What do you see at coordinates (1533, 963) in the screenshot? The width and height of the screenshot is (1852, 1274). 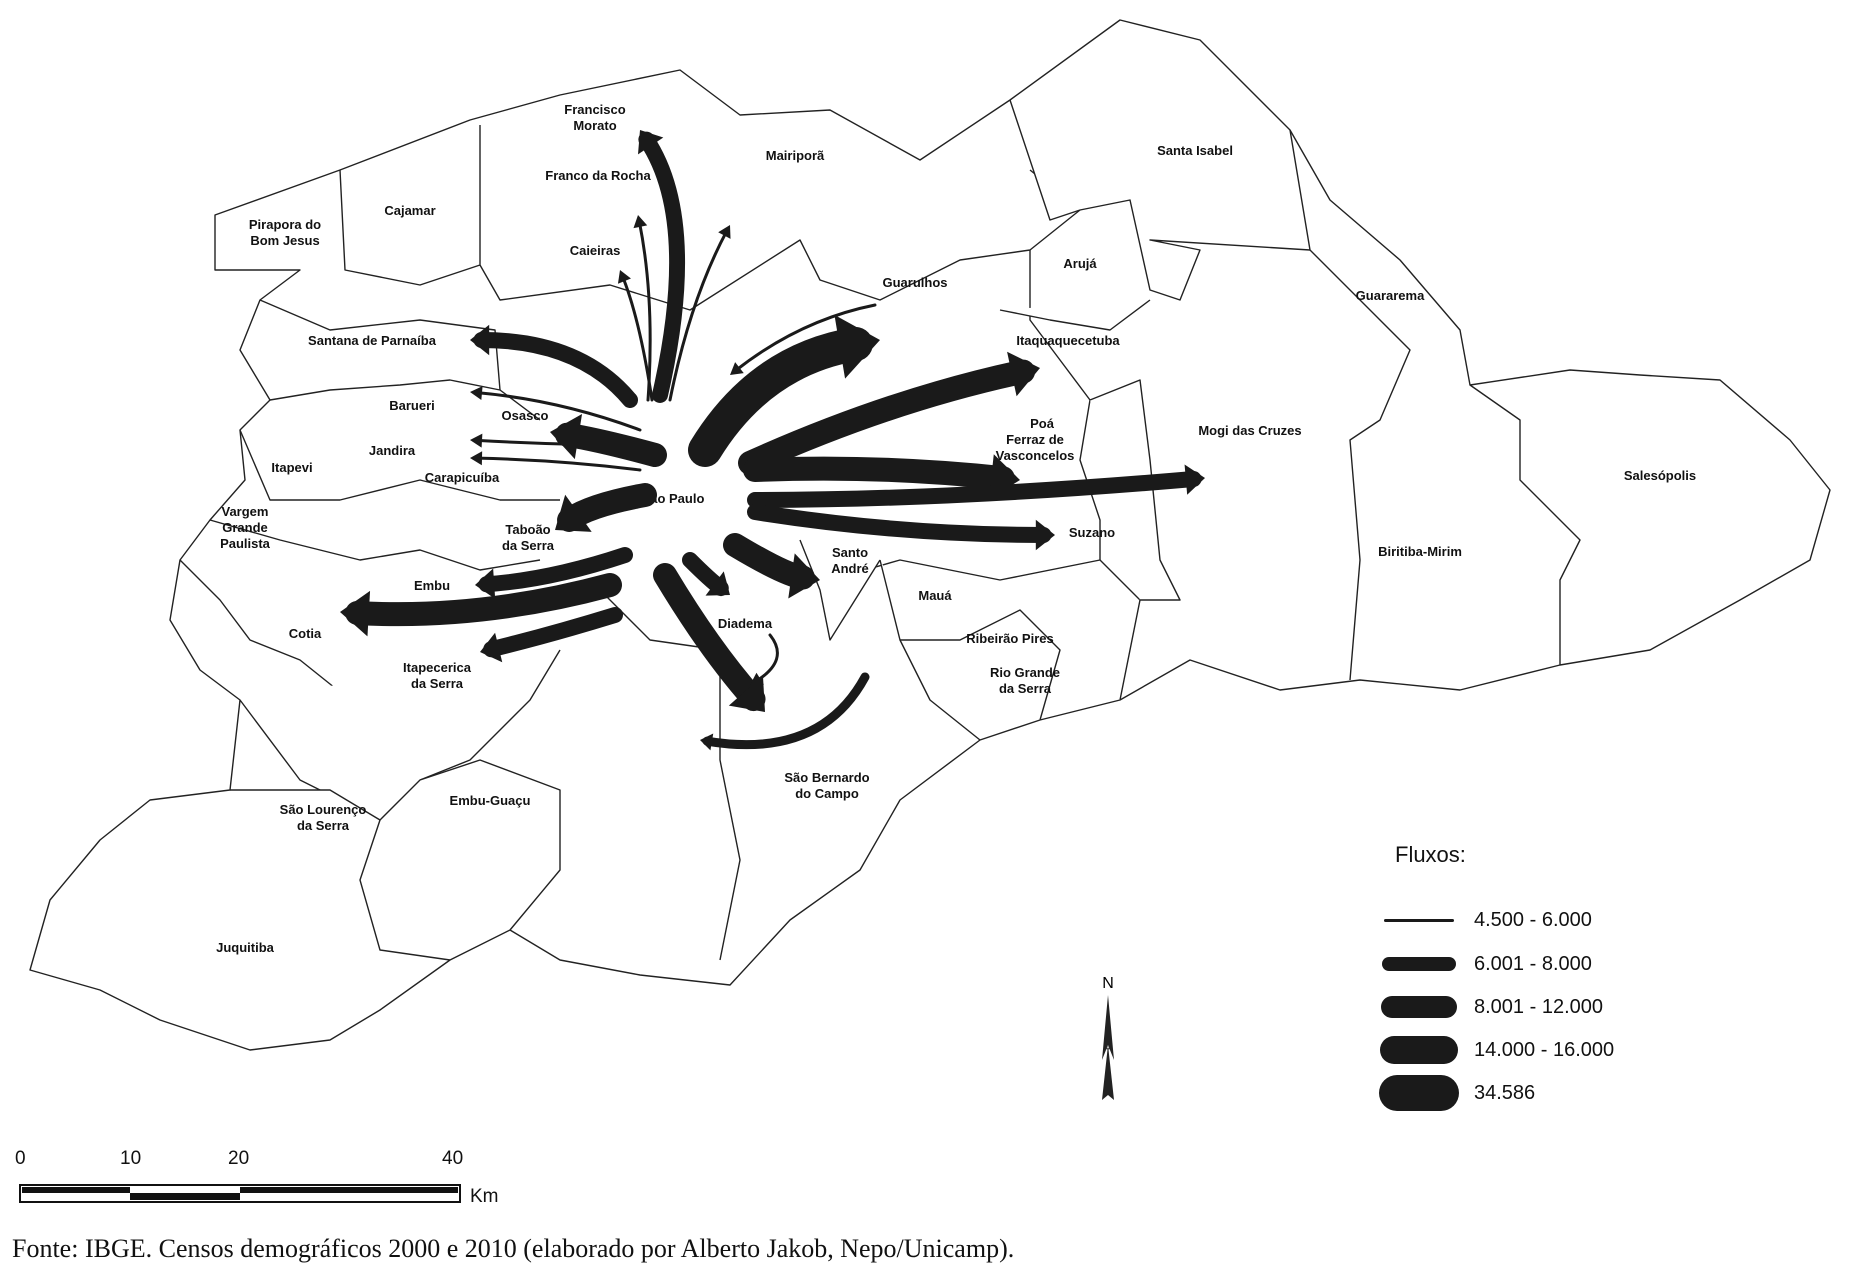 I see `legend-label: 6.001 - 8.000` at bounding box center [1533, 963].